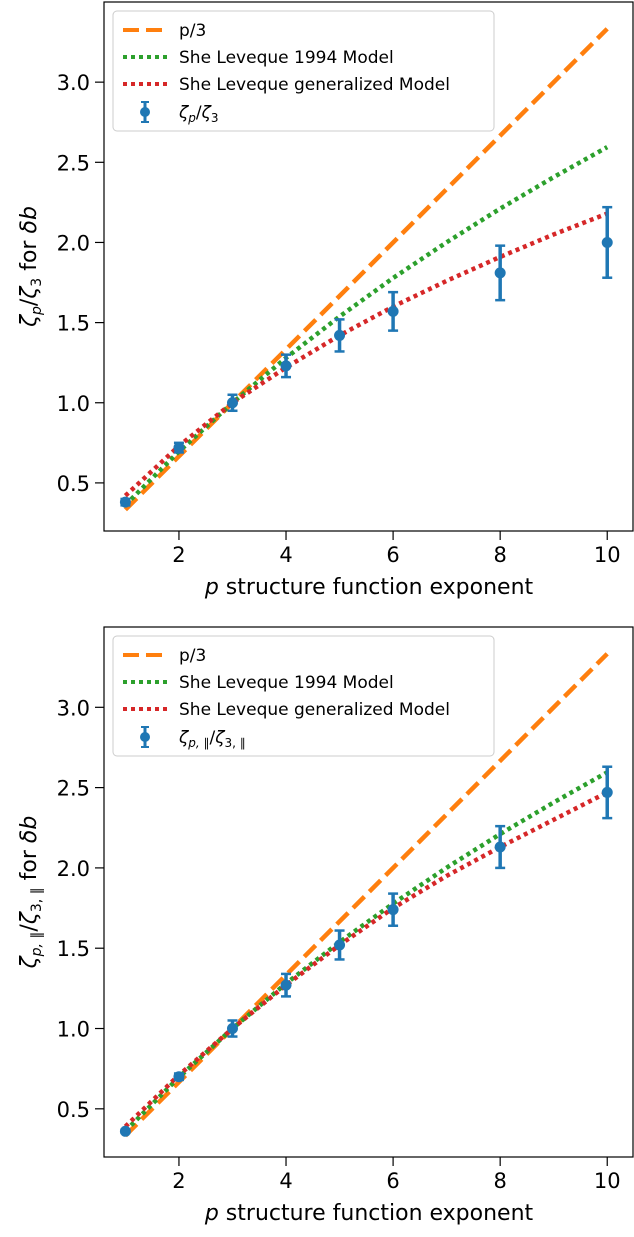 Image resolution: width=634 pixels, height=1237 pixels. What do you see at coordinates (145, 112) in the screenshot?
I see `top-legend-swatch-marker` at bounding box center [145, 112].